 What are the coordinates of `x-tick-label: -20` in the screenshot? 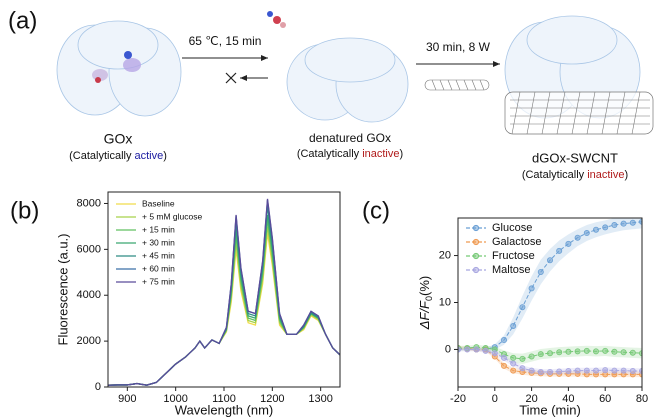 It's located at (458, 399).